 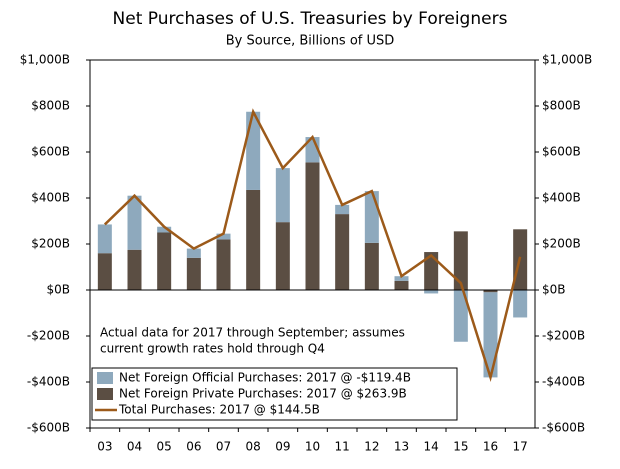 I want to click on y2-tick-label: $1,000B, so click(x=567, y=60).